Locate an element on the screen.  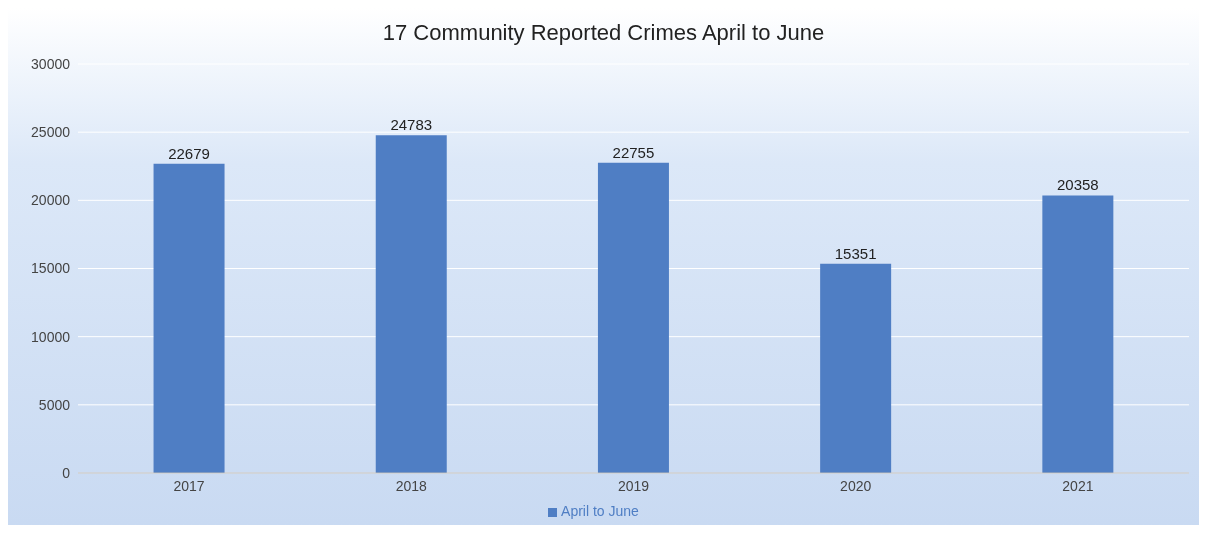
y-tick-label: 30000 is located at coordinates (51, 63).